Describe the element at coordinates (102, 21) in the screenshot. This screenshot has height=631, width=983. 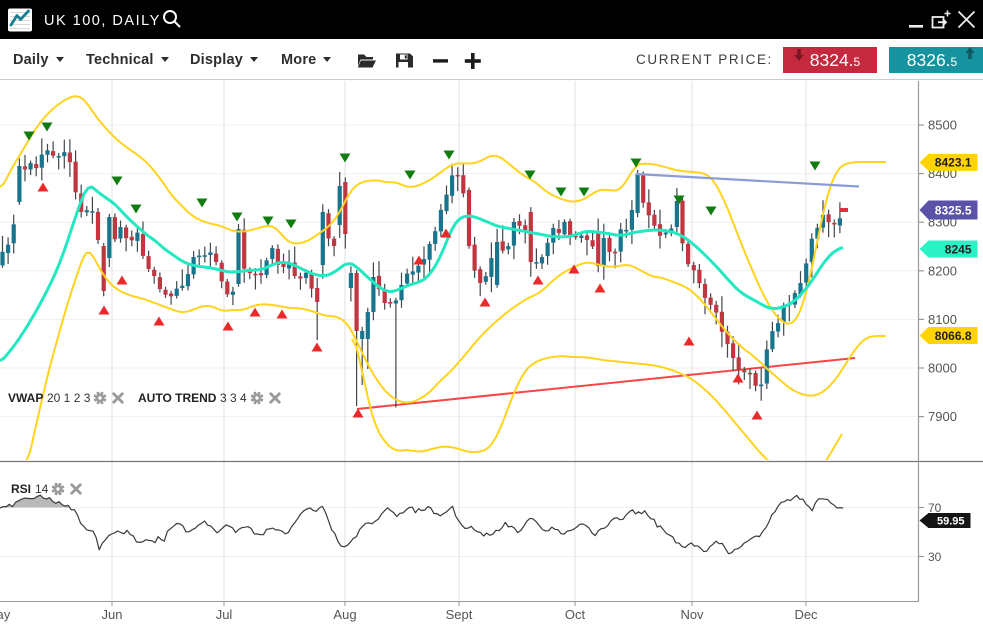
I see `svg-text: UK 100, DAILY` at that location.